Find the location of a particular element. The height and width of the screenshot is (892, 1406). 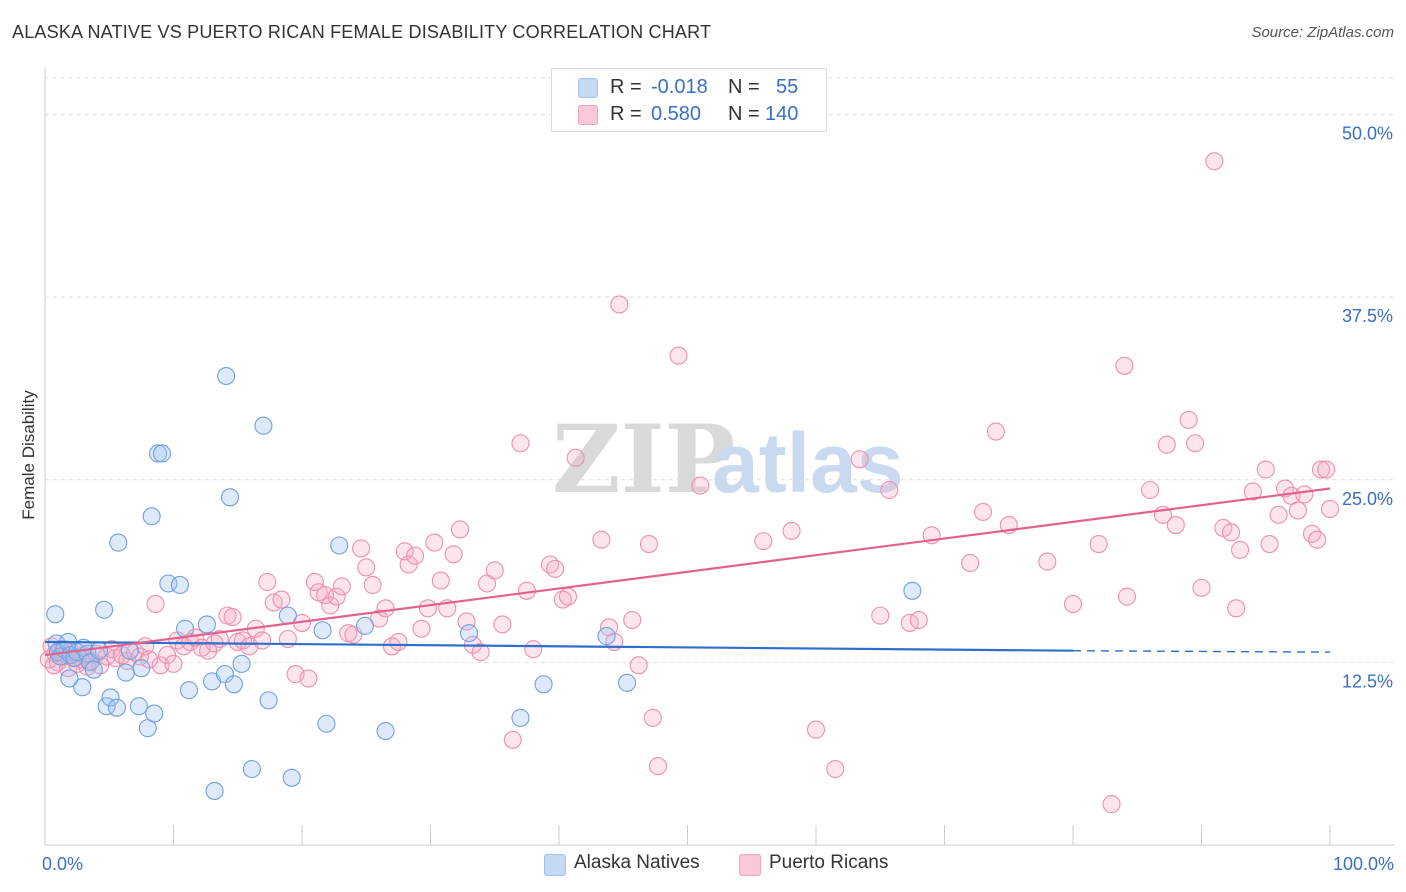

y-tick-label: 50.0% is located at coordinates (1367, 134).